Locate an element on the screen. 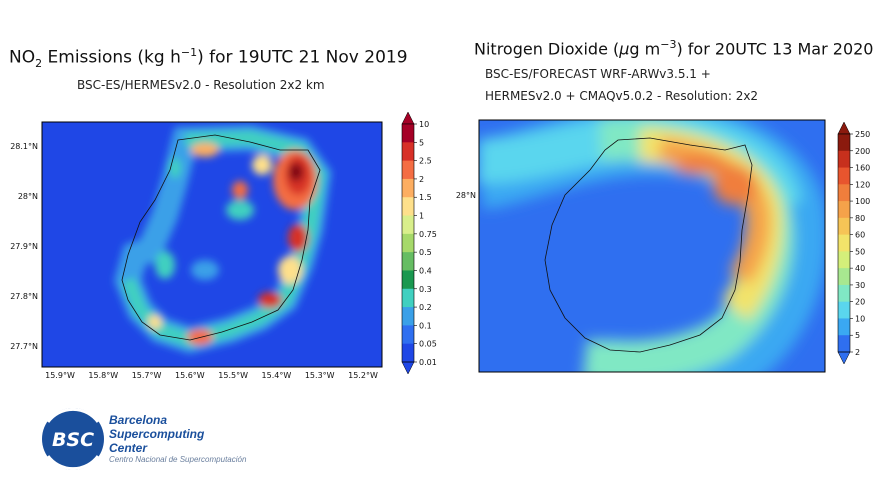 The image size is (880, 495). right-colorbar-frame is located at coordinates (844, 243).